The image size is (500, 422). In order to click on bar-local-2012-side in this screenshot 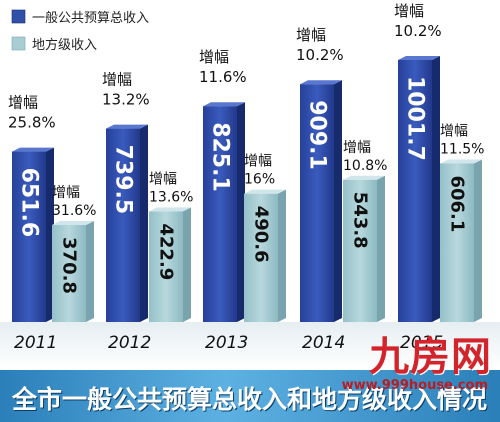, I will do `click(187, 264)`.